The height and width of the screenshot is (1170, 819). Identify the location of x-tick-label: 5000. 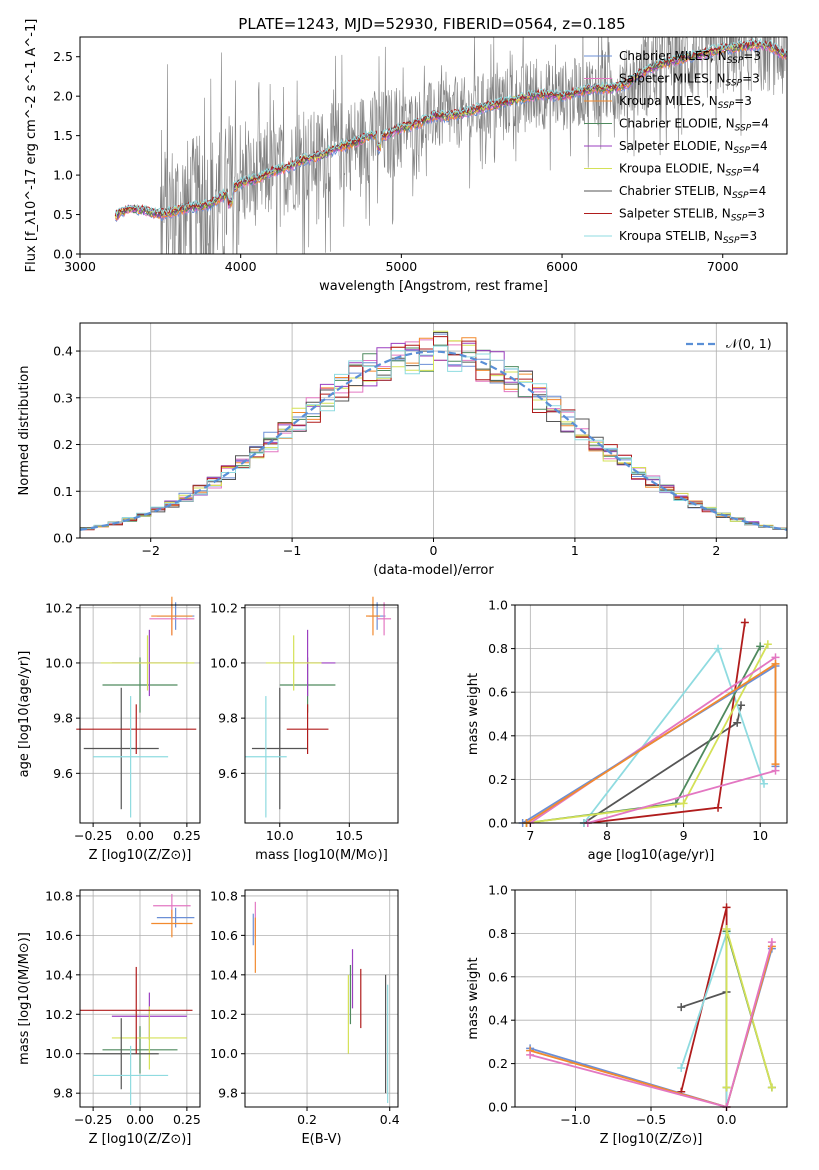
(401, 266).